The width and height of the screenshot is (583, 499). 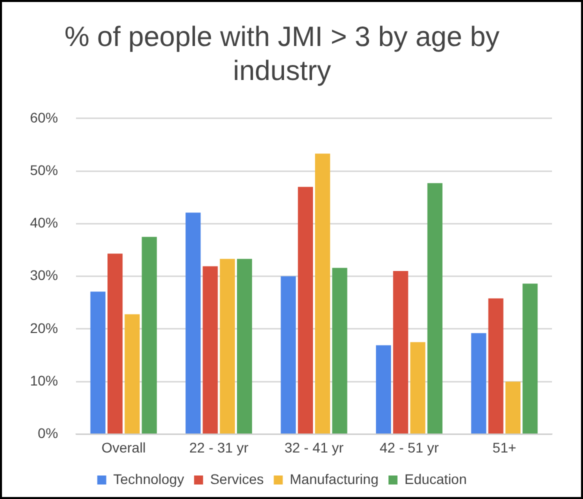 What do you see at coordinates (435, 478) in the screenshot?
I see `legend-label: Education` at bounding box center [435, 478].